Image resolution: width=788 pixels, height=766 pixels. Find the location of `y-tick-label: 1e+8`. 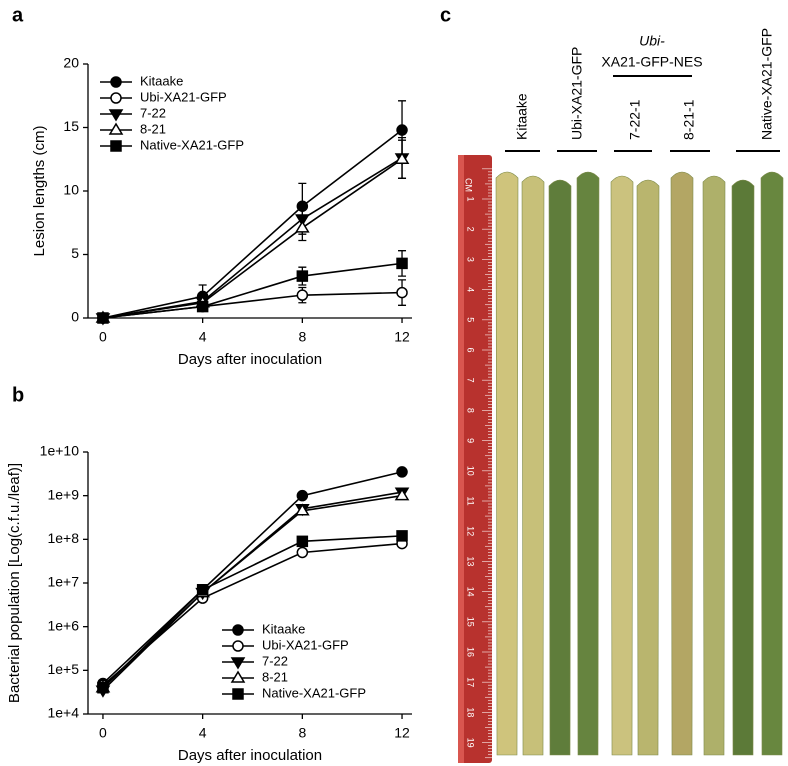

y-tick-label: 1e+8 is located at coordinates (63, 538).